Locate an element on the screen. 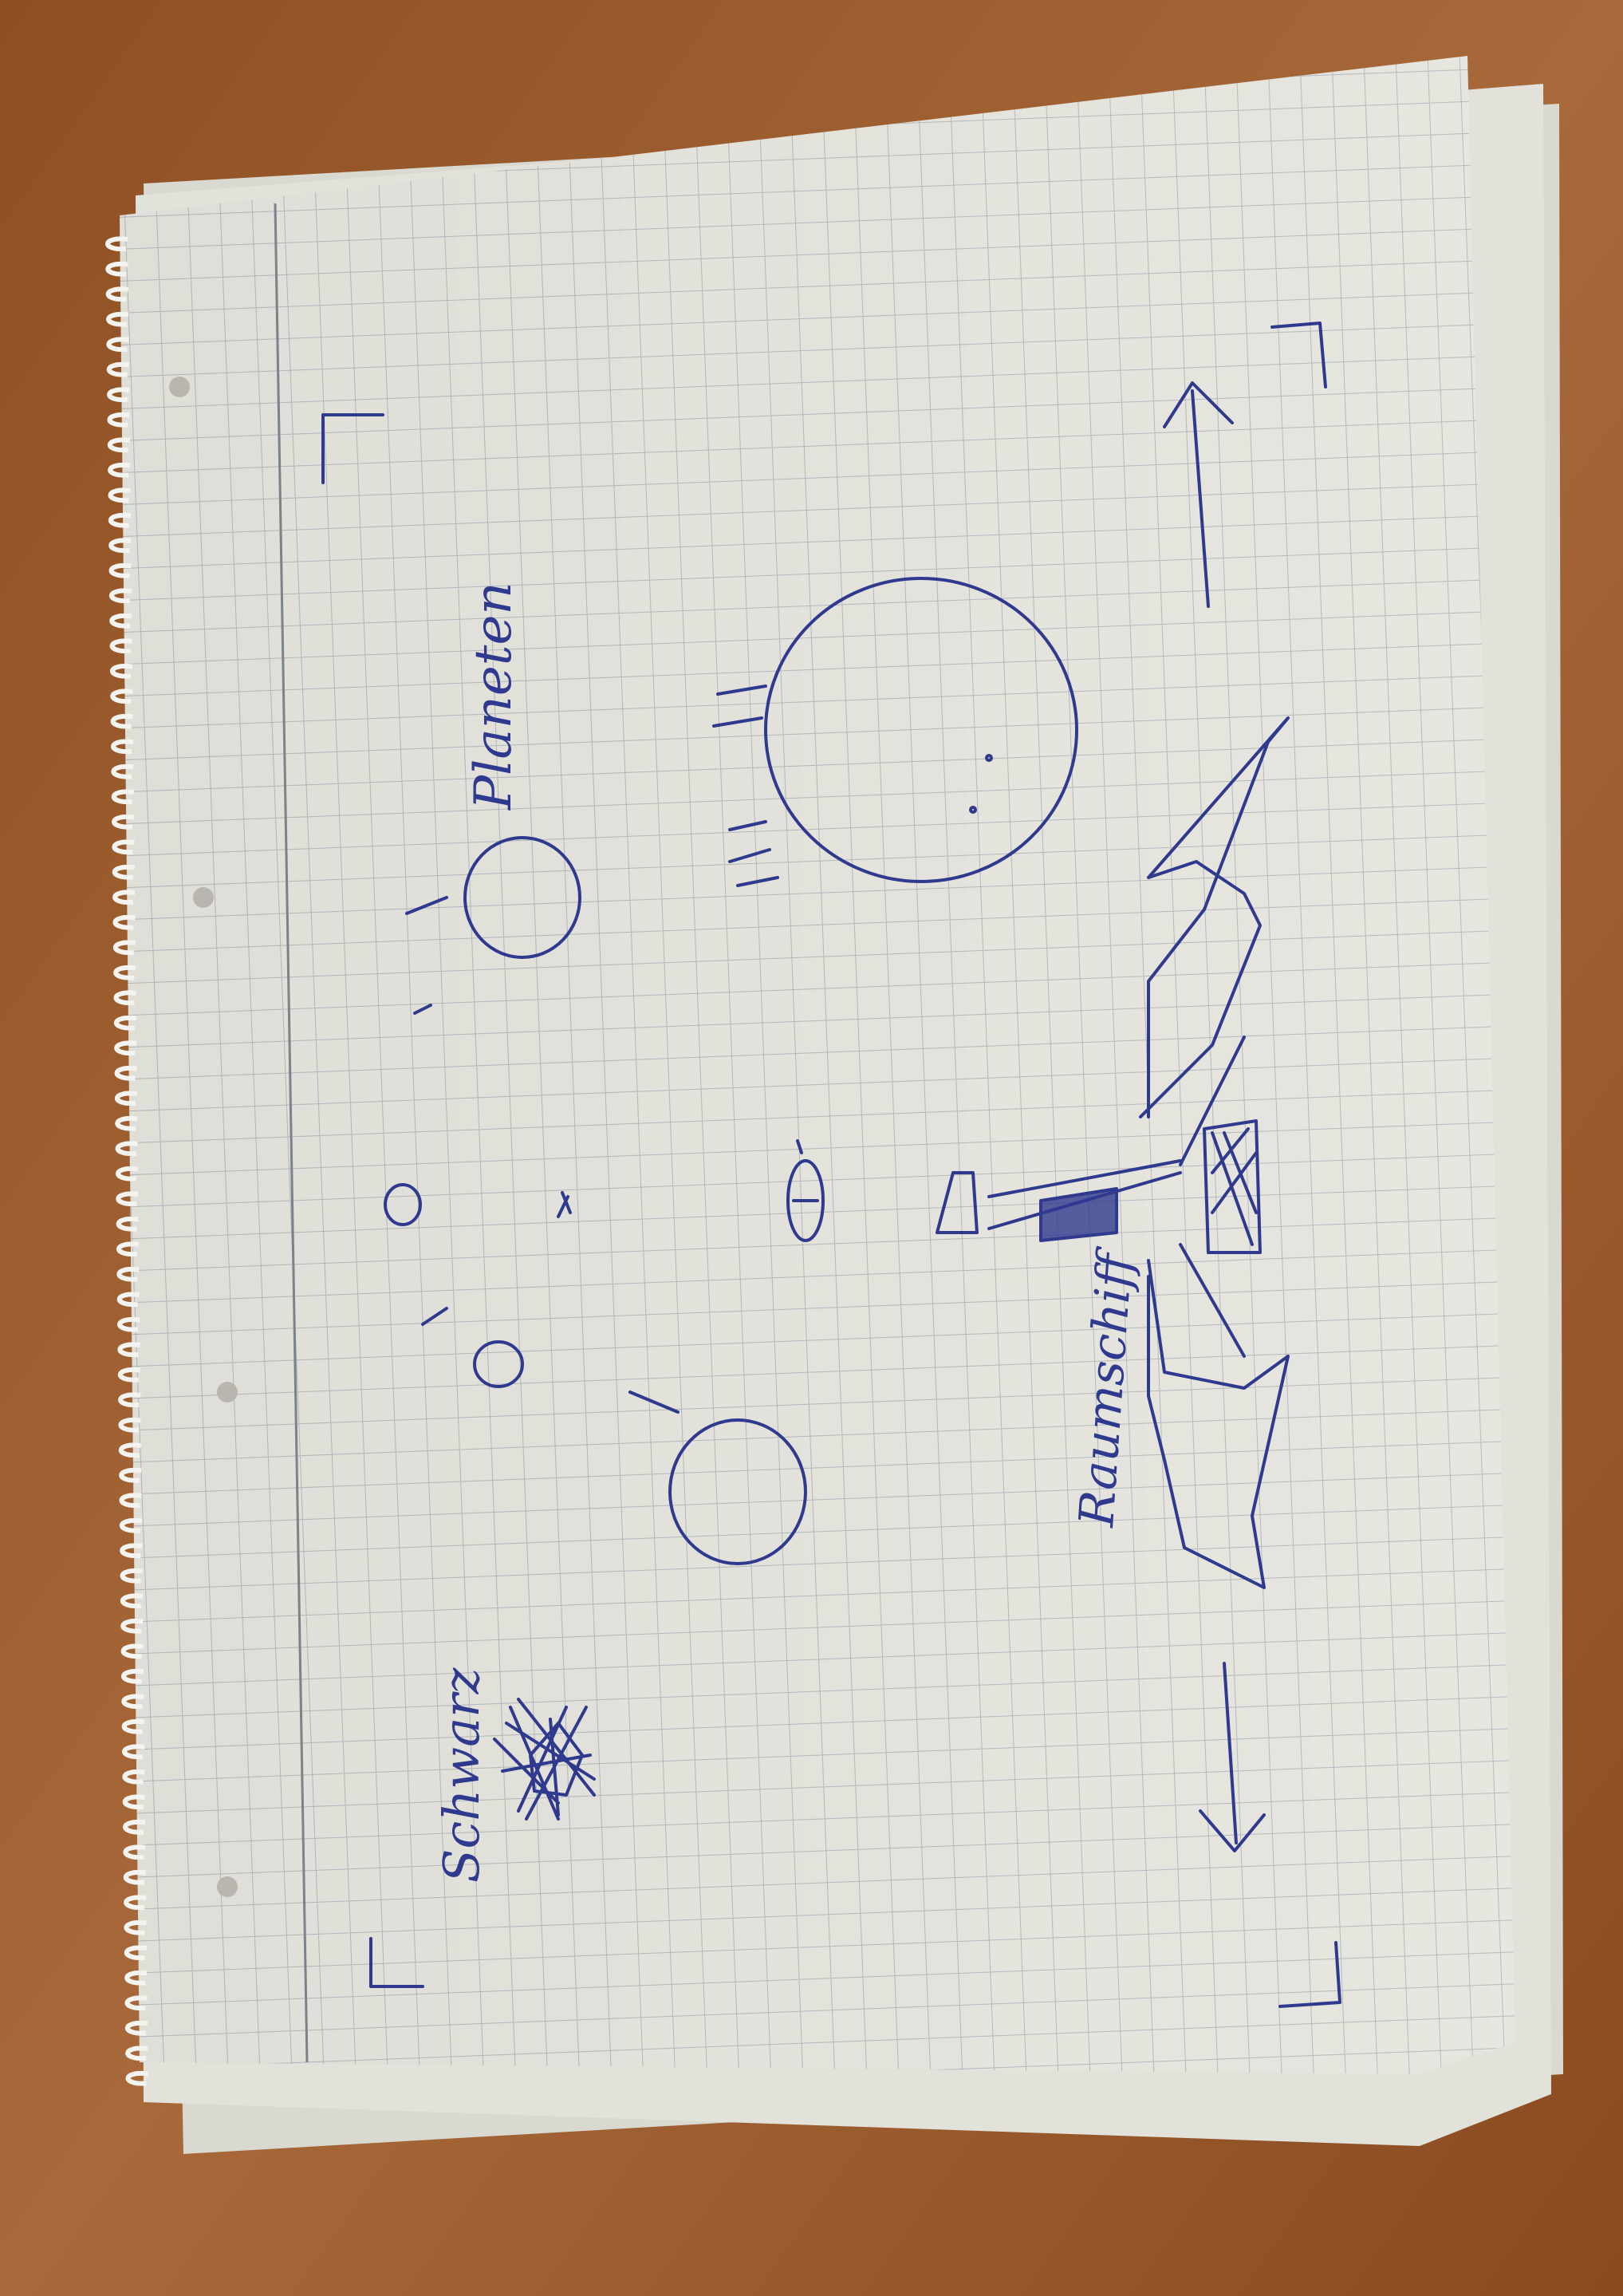  spaceship-icon is located at coordinates (1113, 1152).